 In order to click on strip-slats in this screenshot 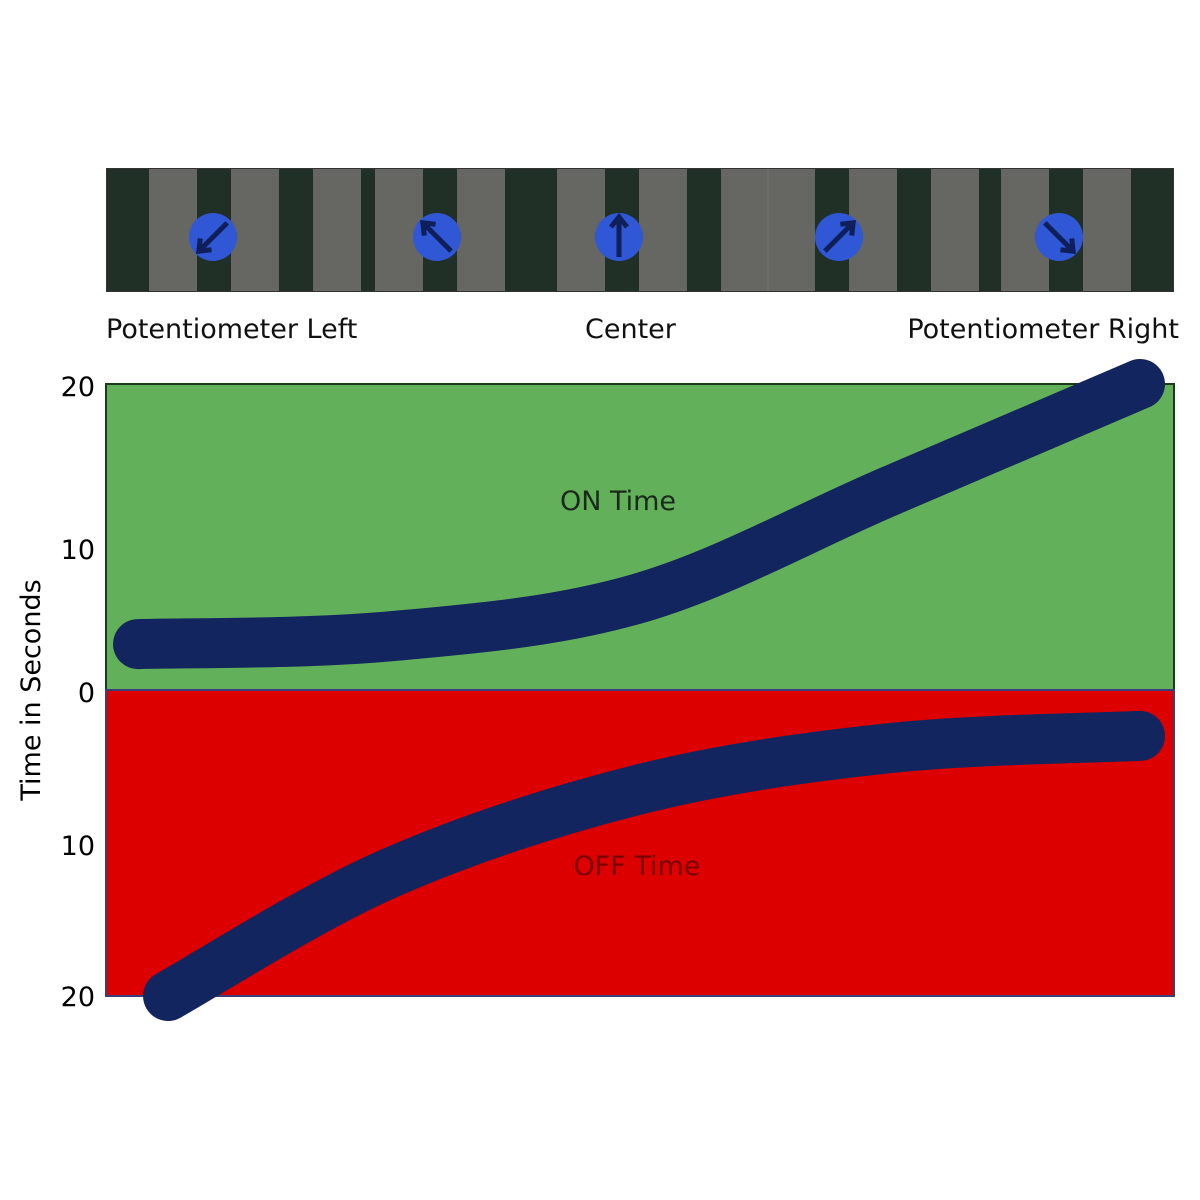, I will do `click(640, 230)`.